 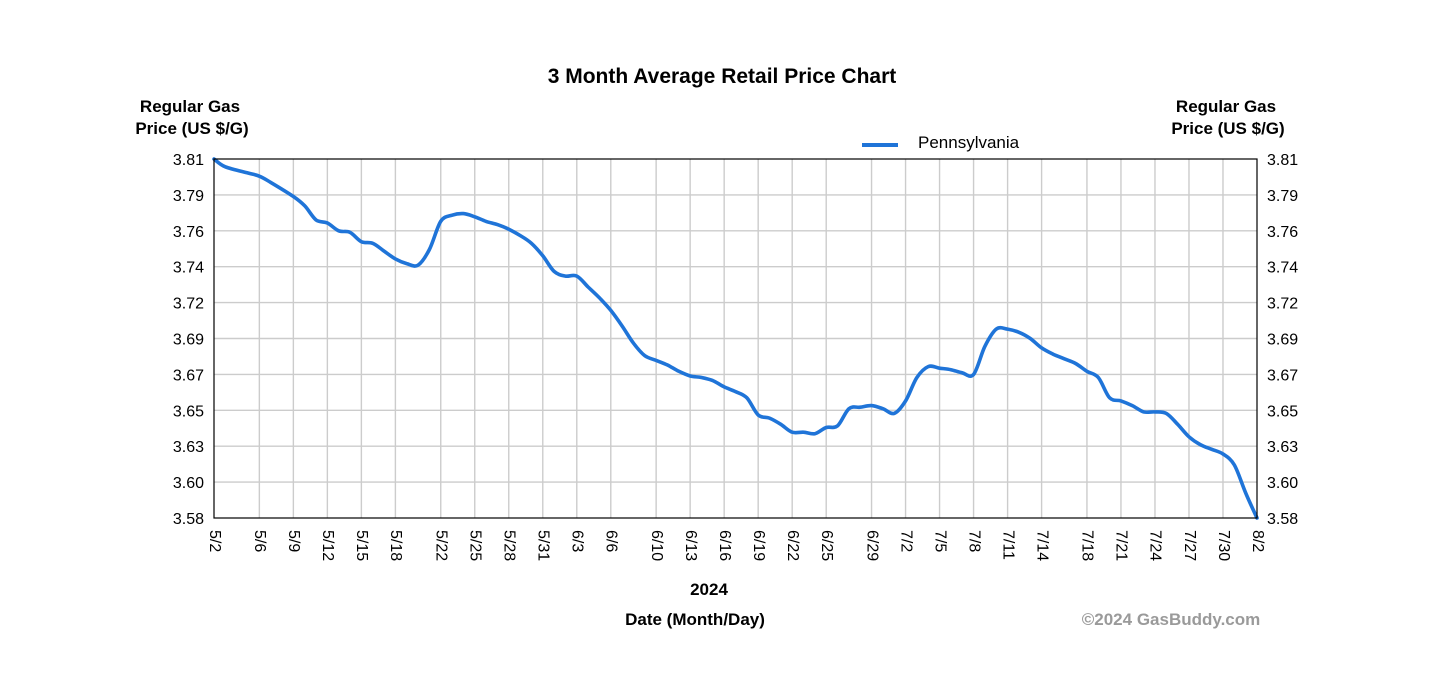 What do you see at coordinates (1282, 447) in the screenshot?
I see `y-tick-label-right: 3.63` at bounding box center [1282, 447].